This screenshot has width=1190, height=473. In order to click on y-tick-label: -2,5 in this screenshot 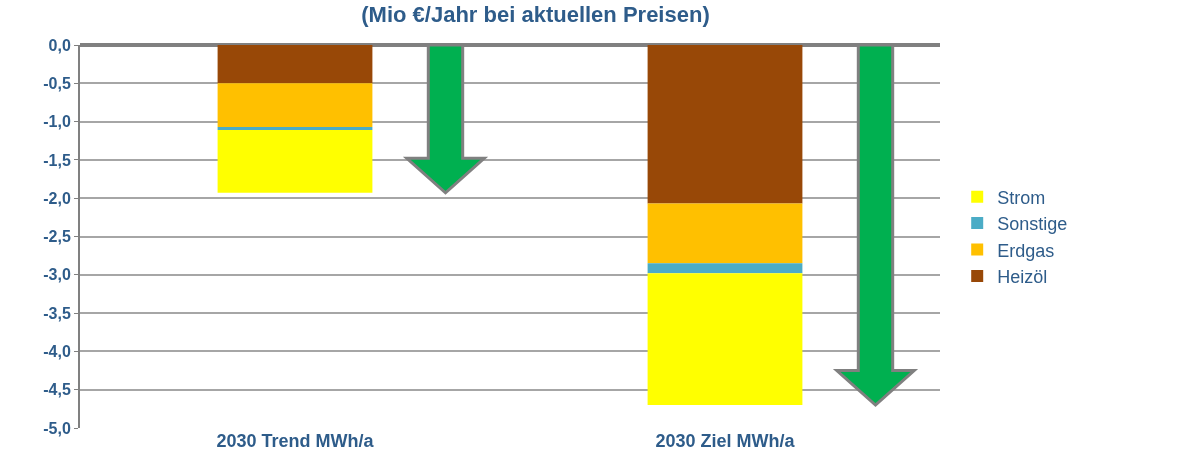, I will do `click(57, 237)`.